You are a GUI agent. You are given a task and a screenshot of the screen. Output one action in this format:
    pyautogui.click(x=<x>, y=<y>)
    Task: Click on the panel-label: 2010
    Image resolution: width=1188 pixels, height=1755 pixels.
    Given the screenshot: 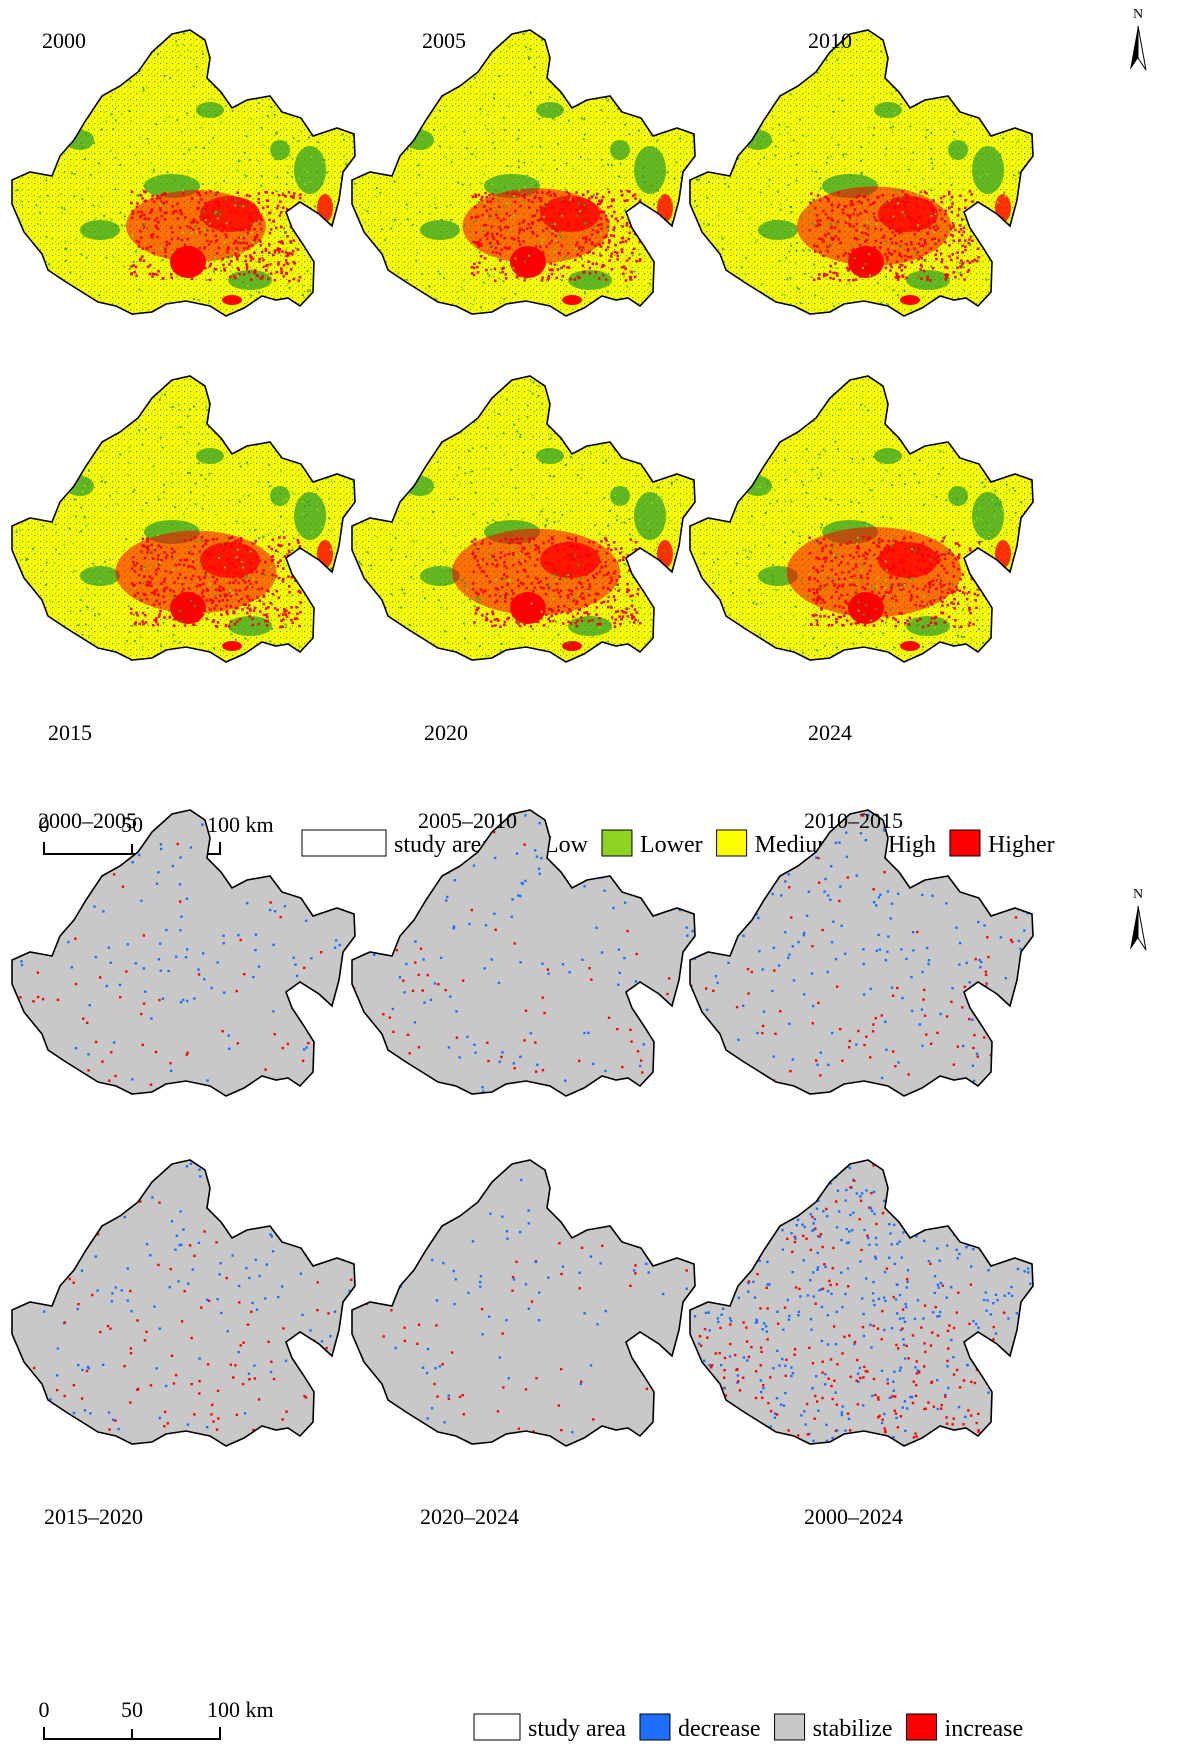 What is the action you would take?
    pyautogui.click(x=830, y=40)
    